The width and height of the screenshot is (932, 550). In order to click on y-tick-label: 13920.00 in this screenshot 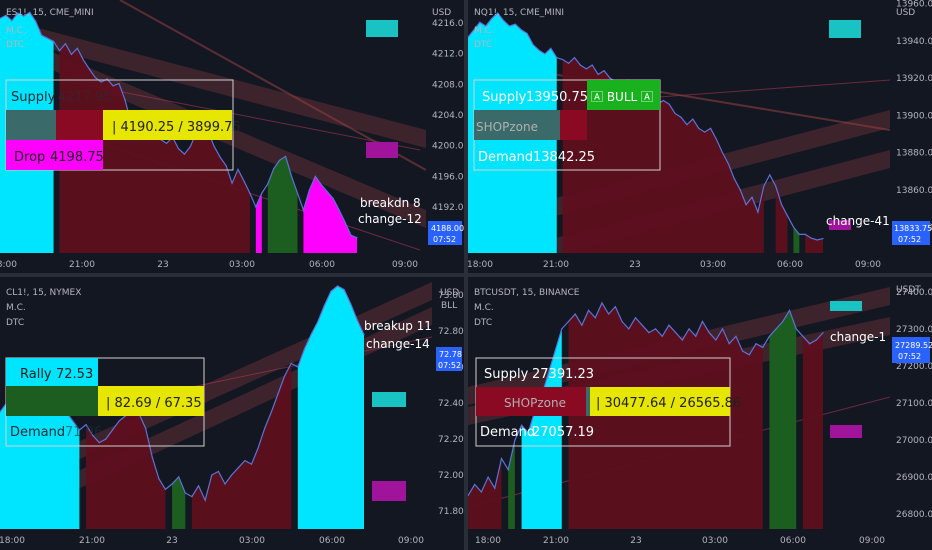, I will do `click(914, 79)`.